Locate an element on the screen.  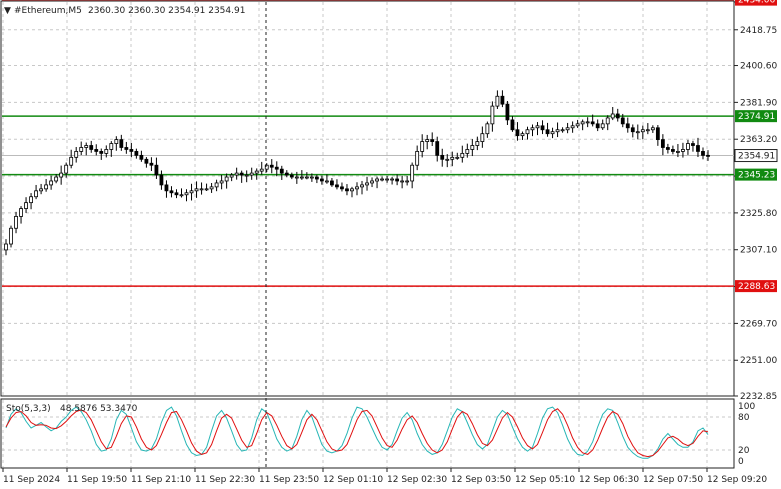
time-tick-label: 12 Sep 03:50 is located at coordinates (481, 480).